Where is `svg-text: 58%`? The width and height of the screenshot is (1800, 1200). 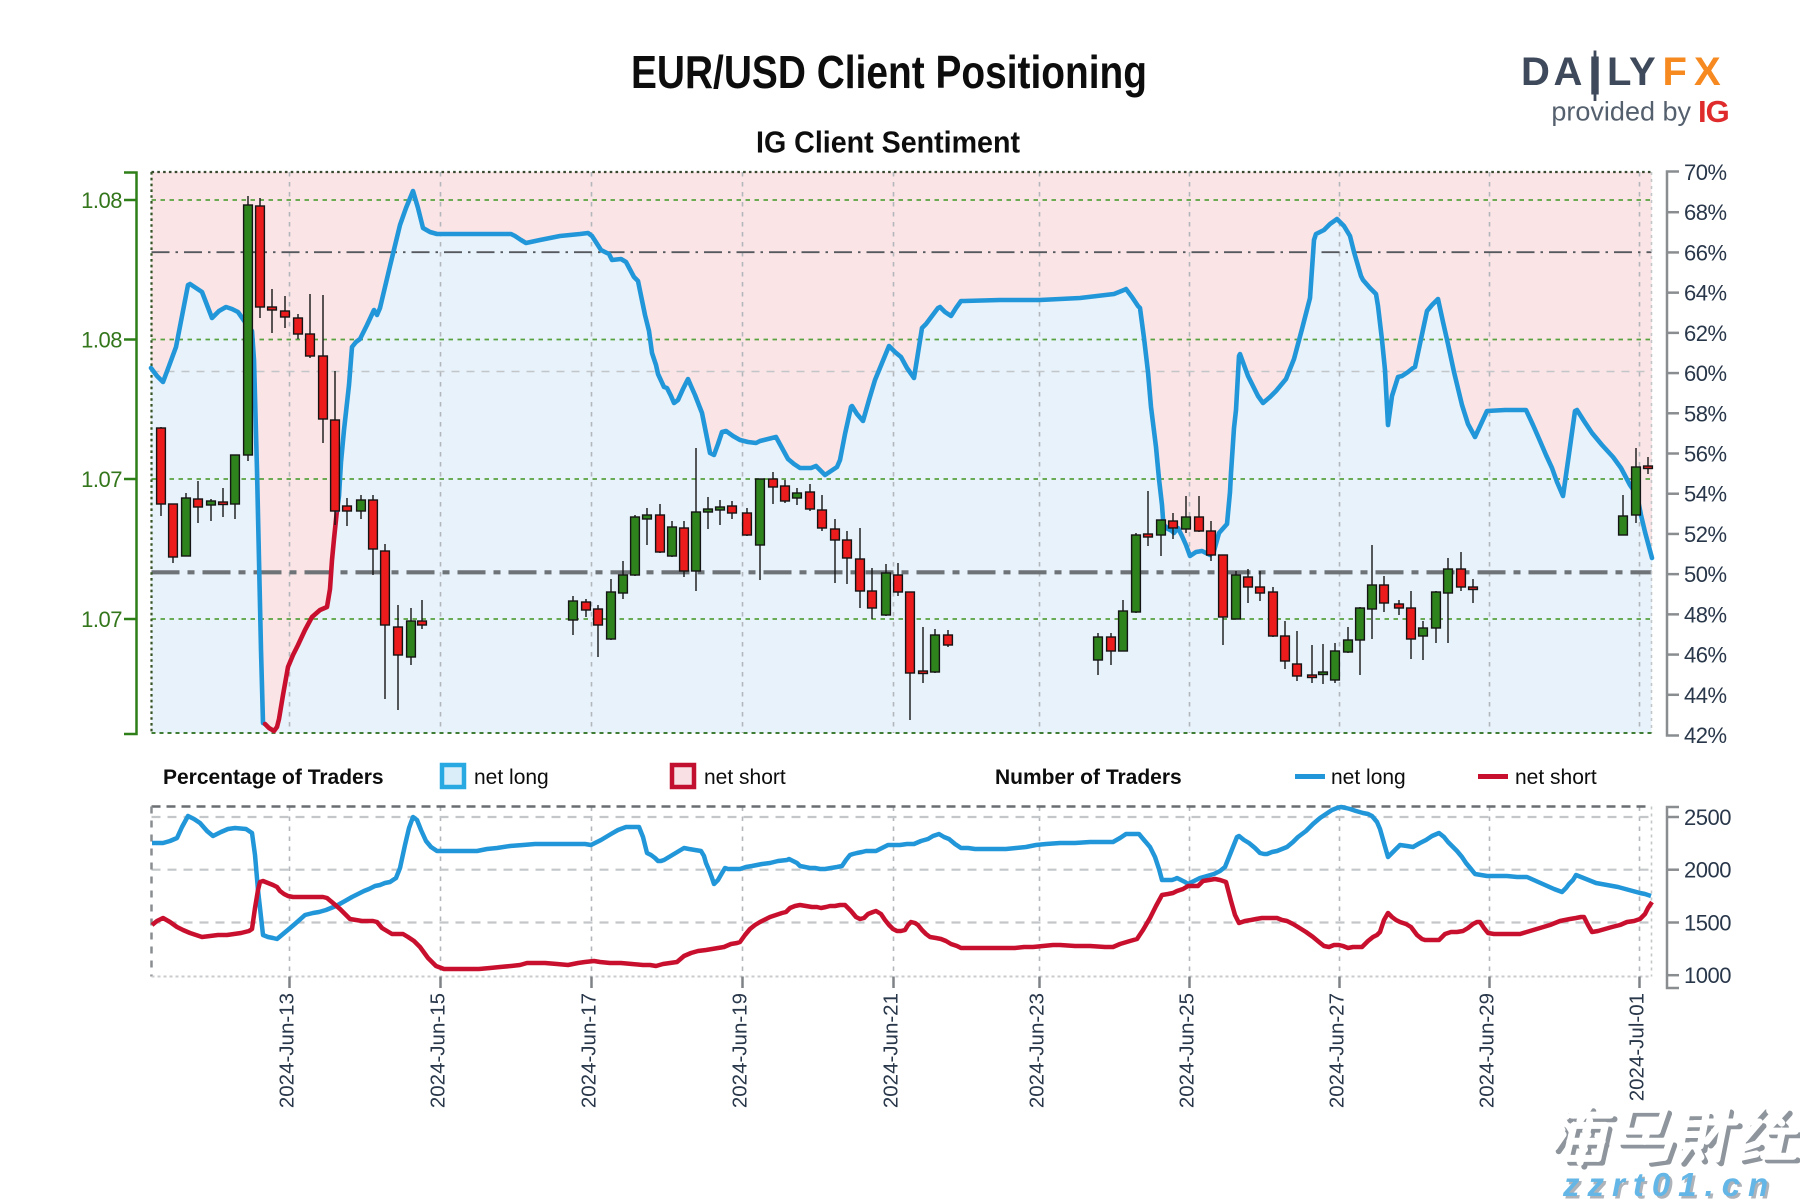
svg-text: 58% is located at coordinates (1705, 413).